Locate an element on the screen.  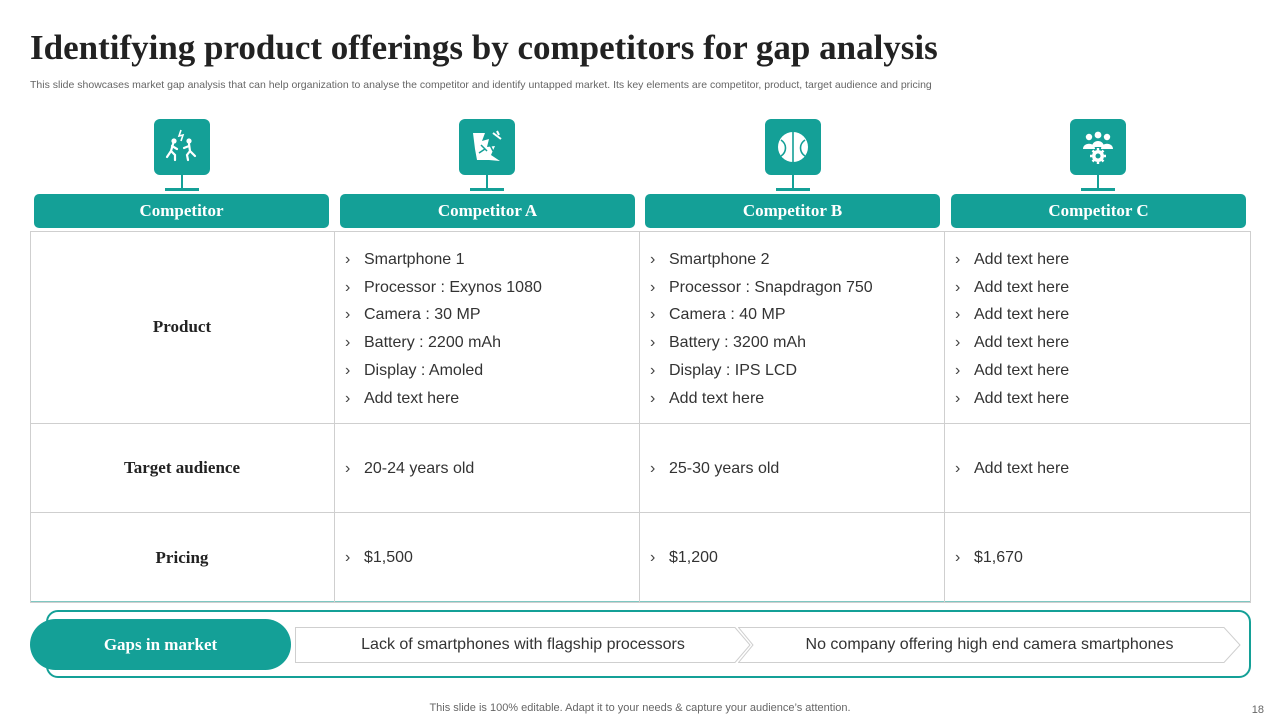
list-item-text: Display : Amoled is located at coordinates (424, 370).